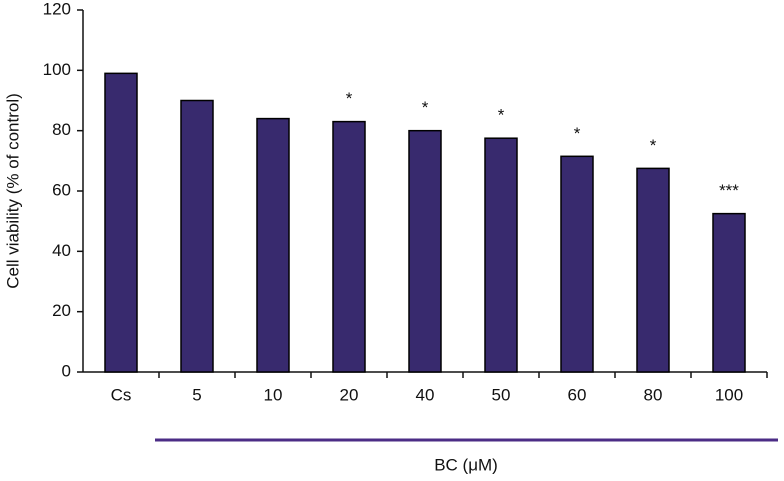 The width and height of the screenshot is (784, 481). Describe the element at coordinates (653, 394) in the screenshot. I see `x-tick-label: 80` at that location.